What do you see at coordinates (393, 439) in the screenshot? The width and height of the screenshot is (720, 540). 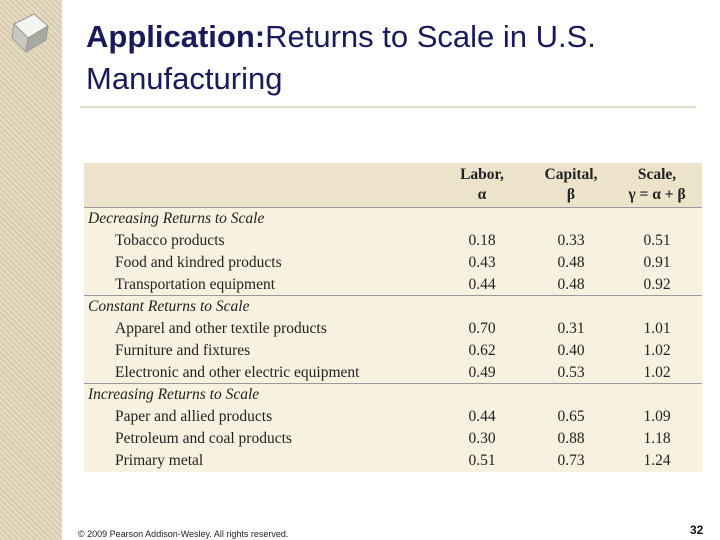 I see `table-row: Petroleum and coal products 0.30 0.88 1.18` at bounding box center [393, 439].